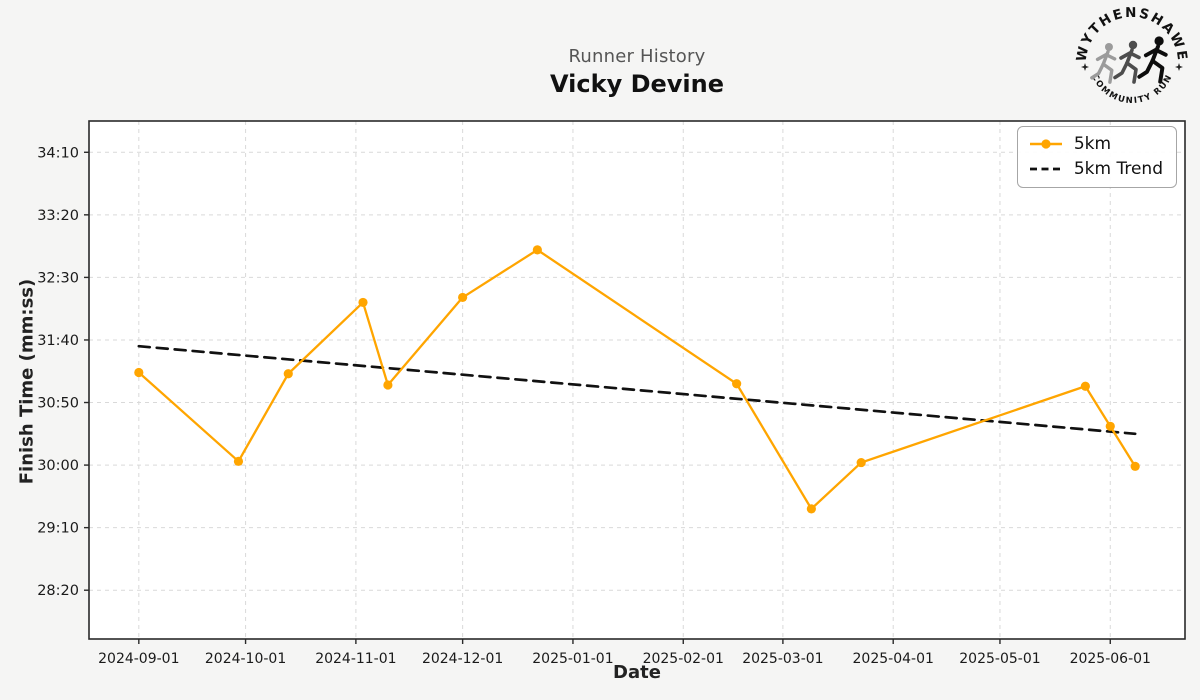  Describe the element at coordinates (1152, 59) in the screenshot. I see `runner-silhouette-black-icon` at that location.